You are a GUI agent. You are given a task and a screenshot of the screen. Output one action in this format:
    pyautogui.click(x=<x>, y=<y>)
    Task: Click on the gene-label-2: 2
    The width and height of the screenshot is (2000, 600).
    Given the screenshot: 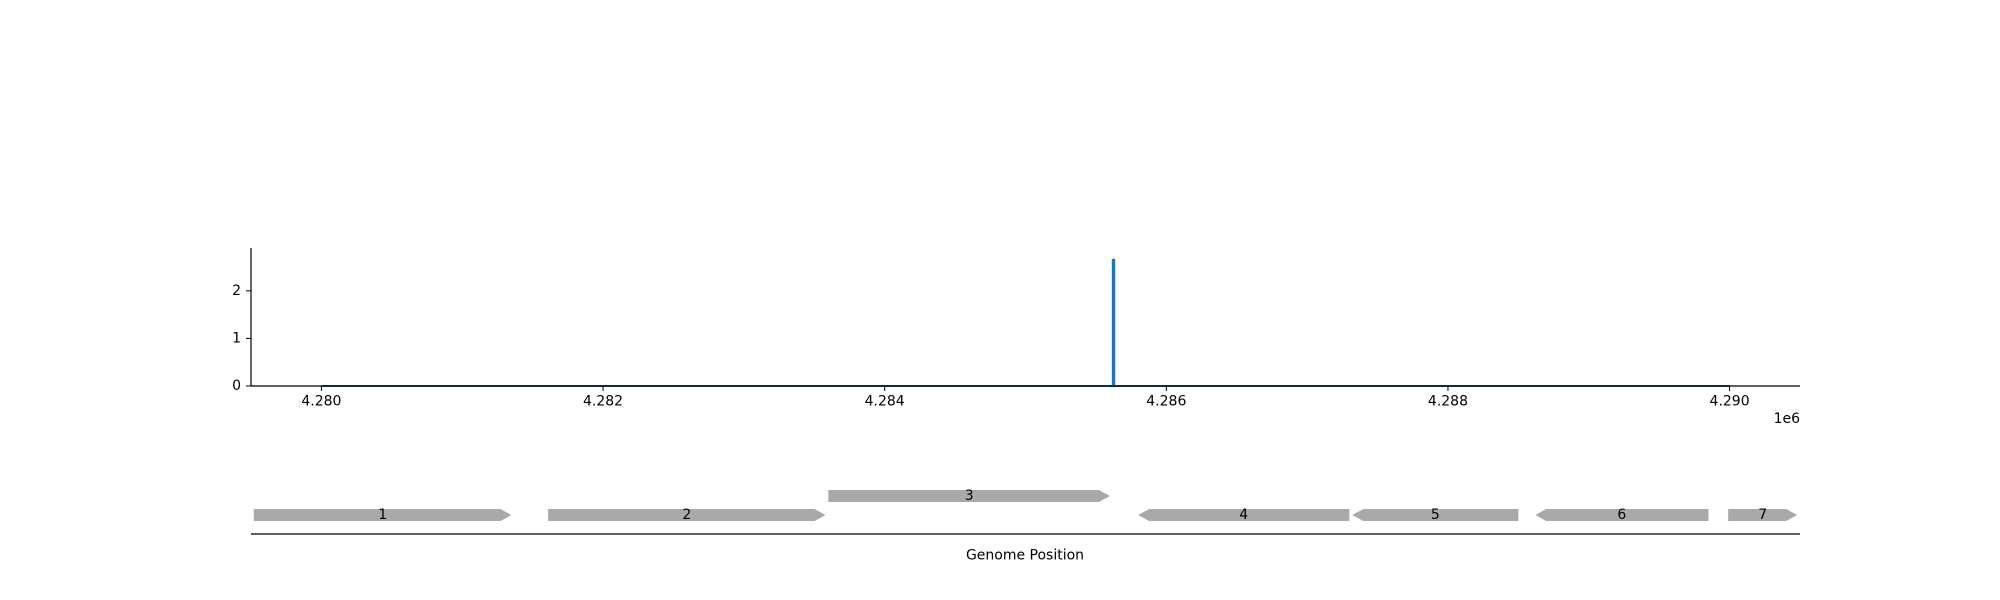 What is the action you would take?
    pyautogui.click(x=686, y=515)
    